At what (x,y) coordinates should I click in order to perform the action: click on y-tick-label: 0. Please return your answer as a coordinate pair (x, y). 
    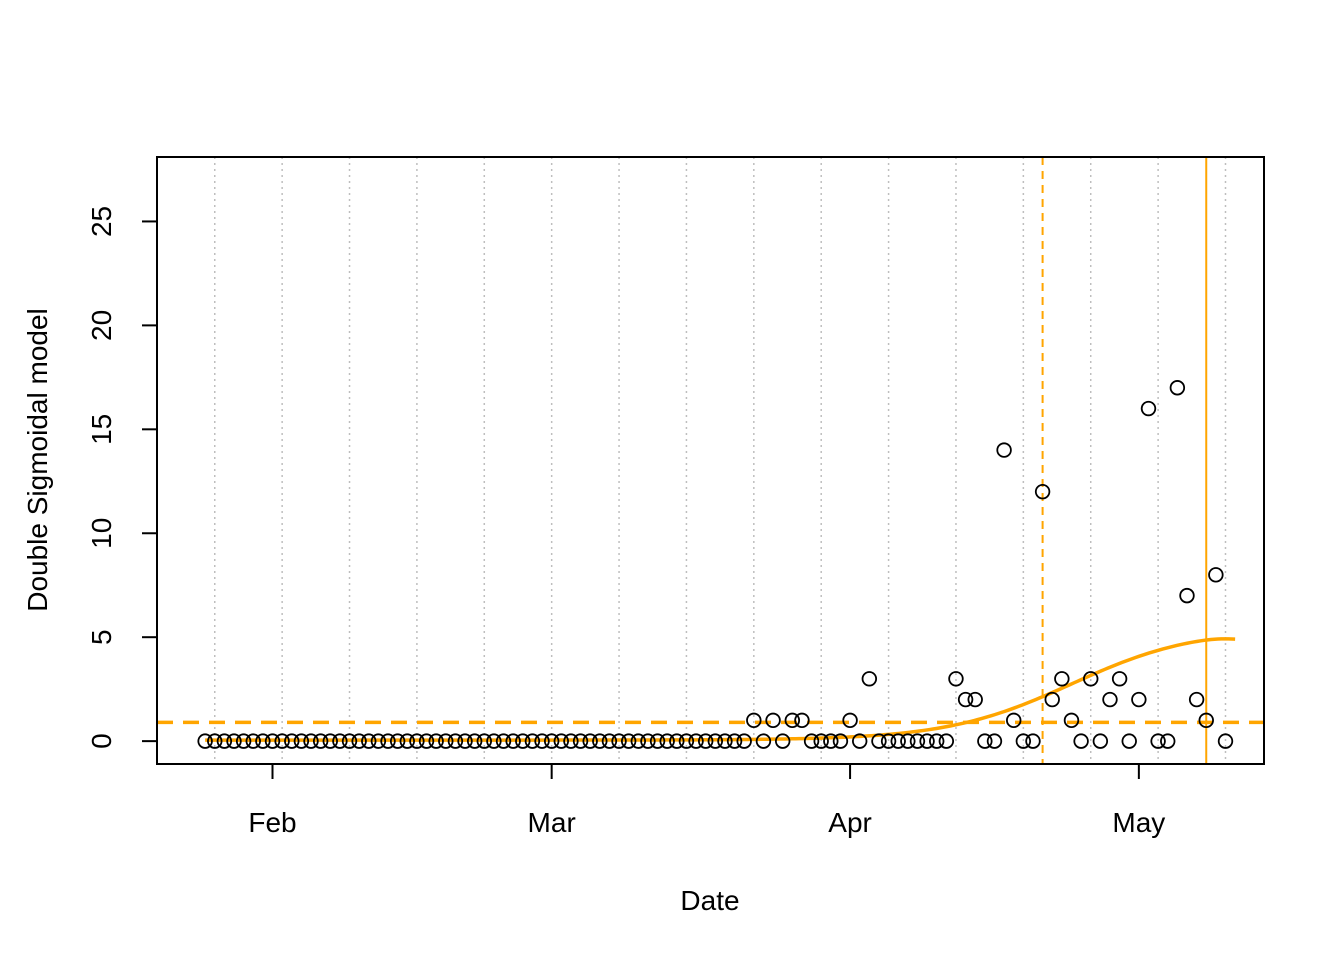
    Looking at the image, I should click on (101, 741).